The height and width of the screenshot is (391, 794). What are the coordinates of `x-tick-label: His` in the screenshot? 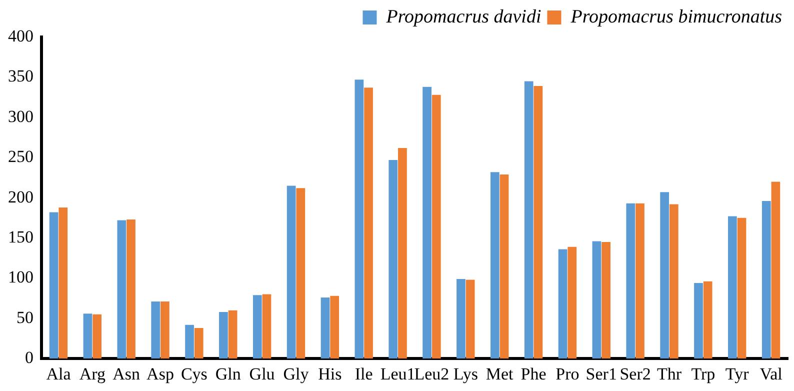 It's located at (330, 374).